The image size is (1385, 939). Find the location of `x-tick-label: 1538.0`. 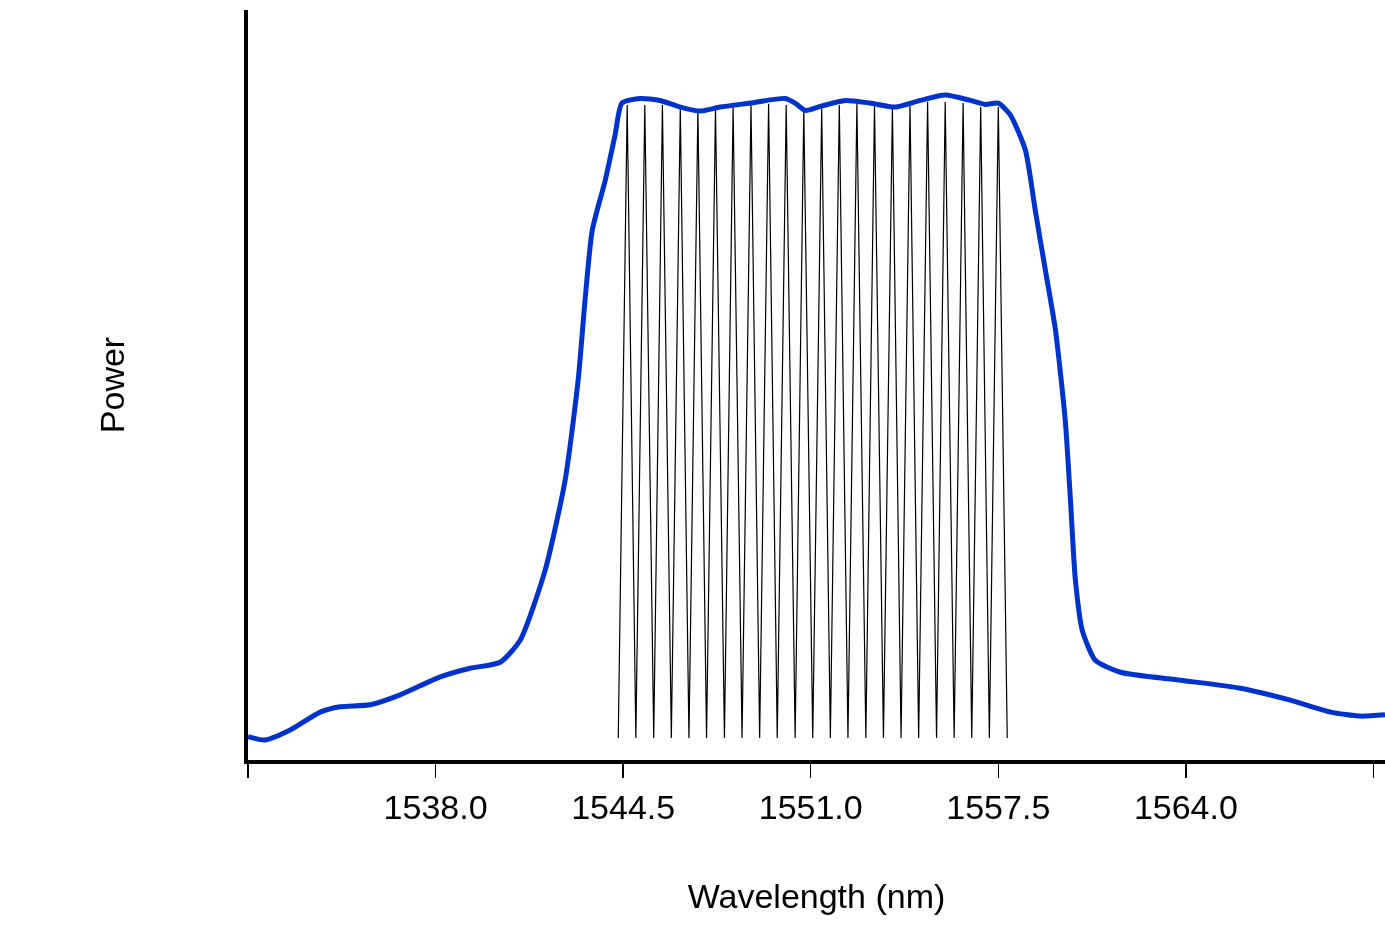

x-tick-label: 1538.0 is located at coordinates (435, 806).